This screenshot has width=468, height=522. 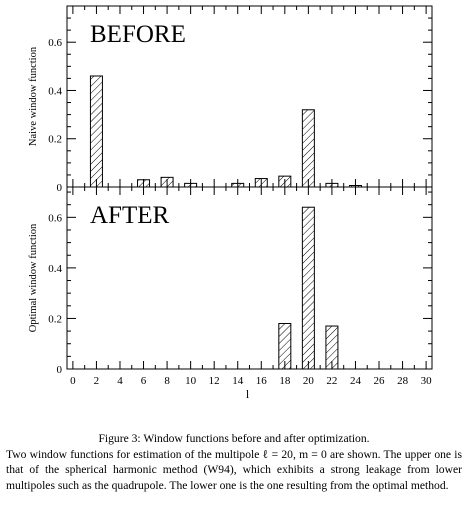 I want to click on x-tick-label: 2, so click(x=97, y=381).